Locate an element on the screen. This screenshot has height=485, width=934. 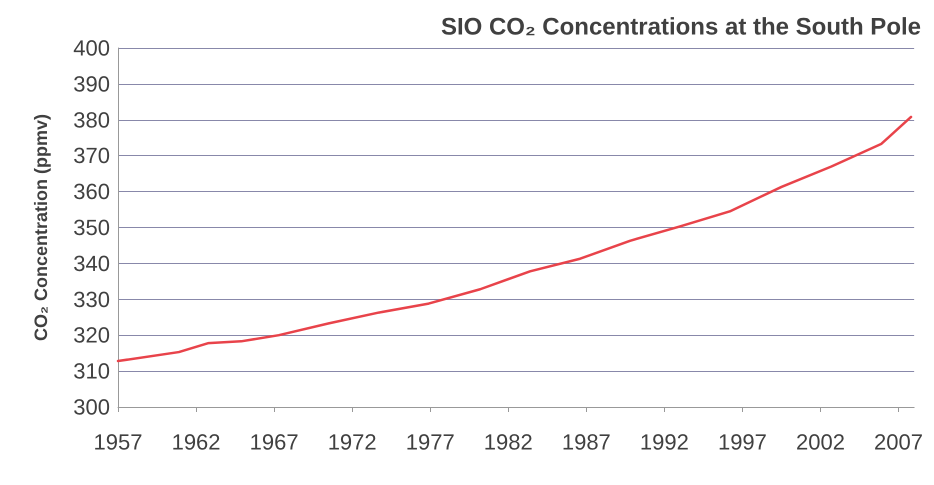
x-tick-label: 1987 is located at coordinates (586, 442).